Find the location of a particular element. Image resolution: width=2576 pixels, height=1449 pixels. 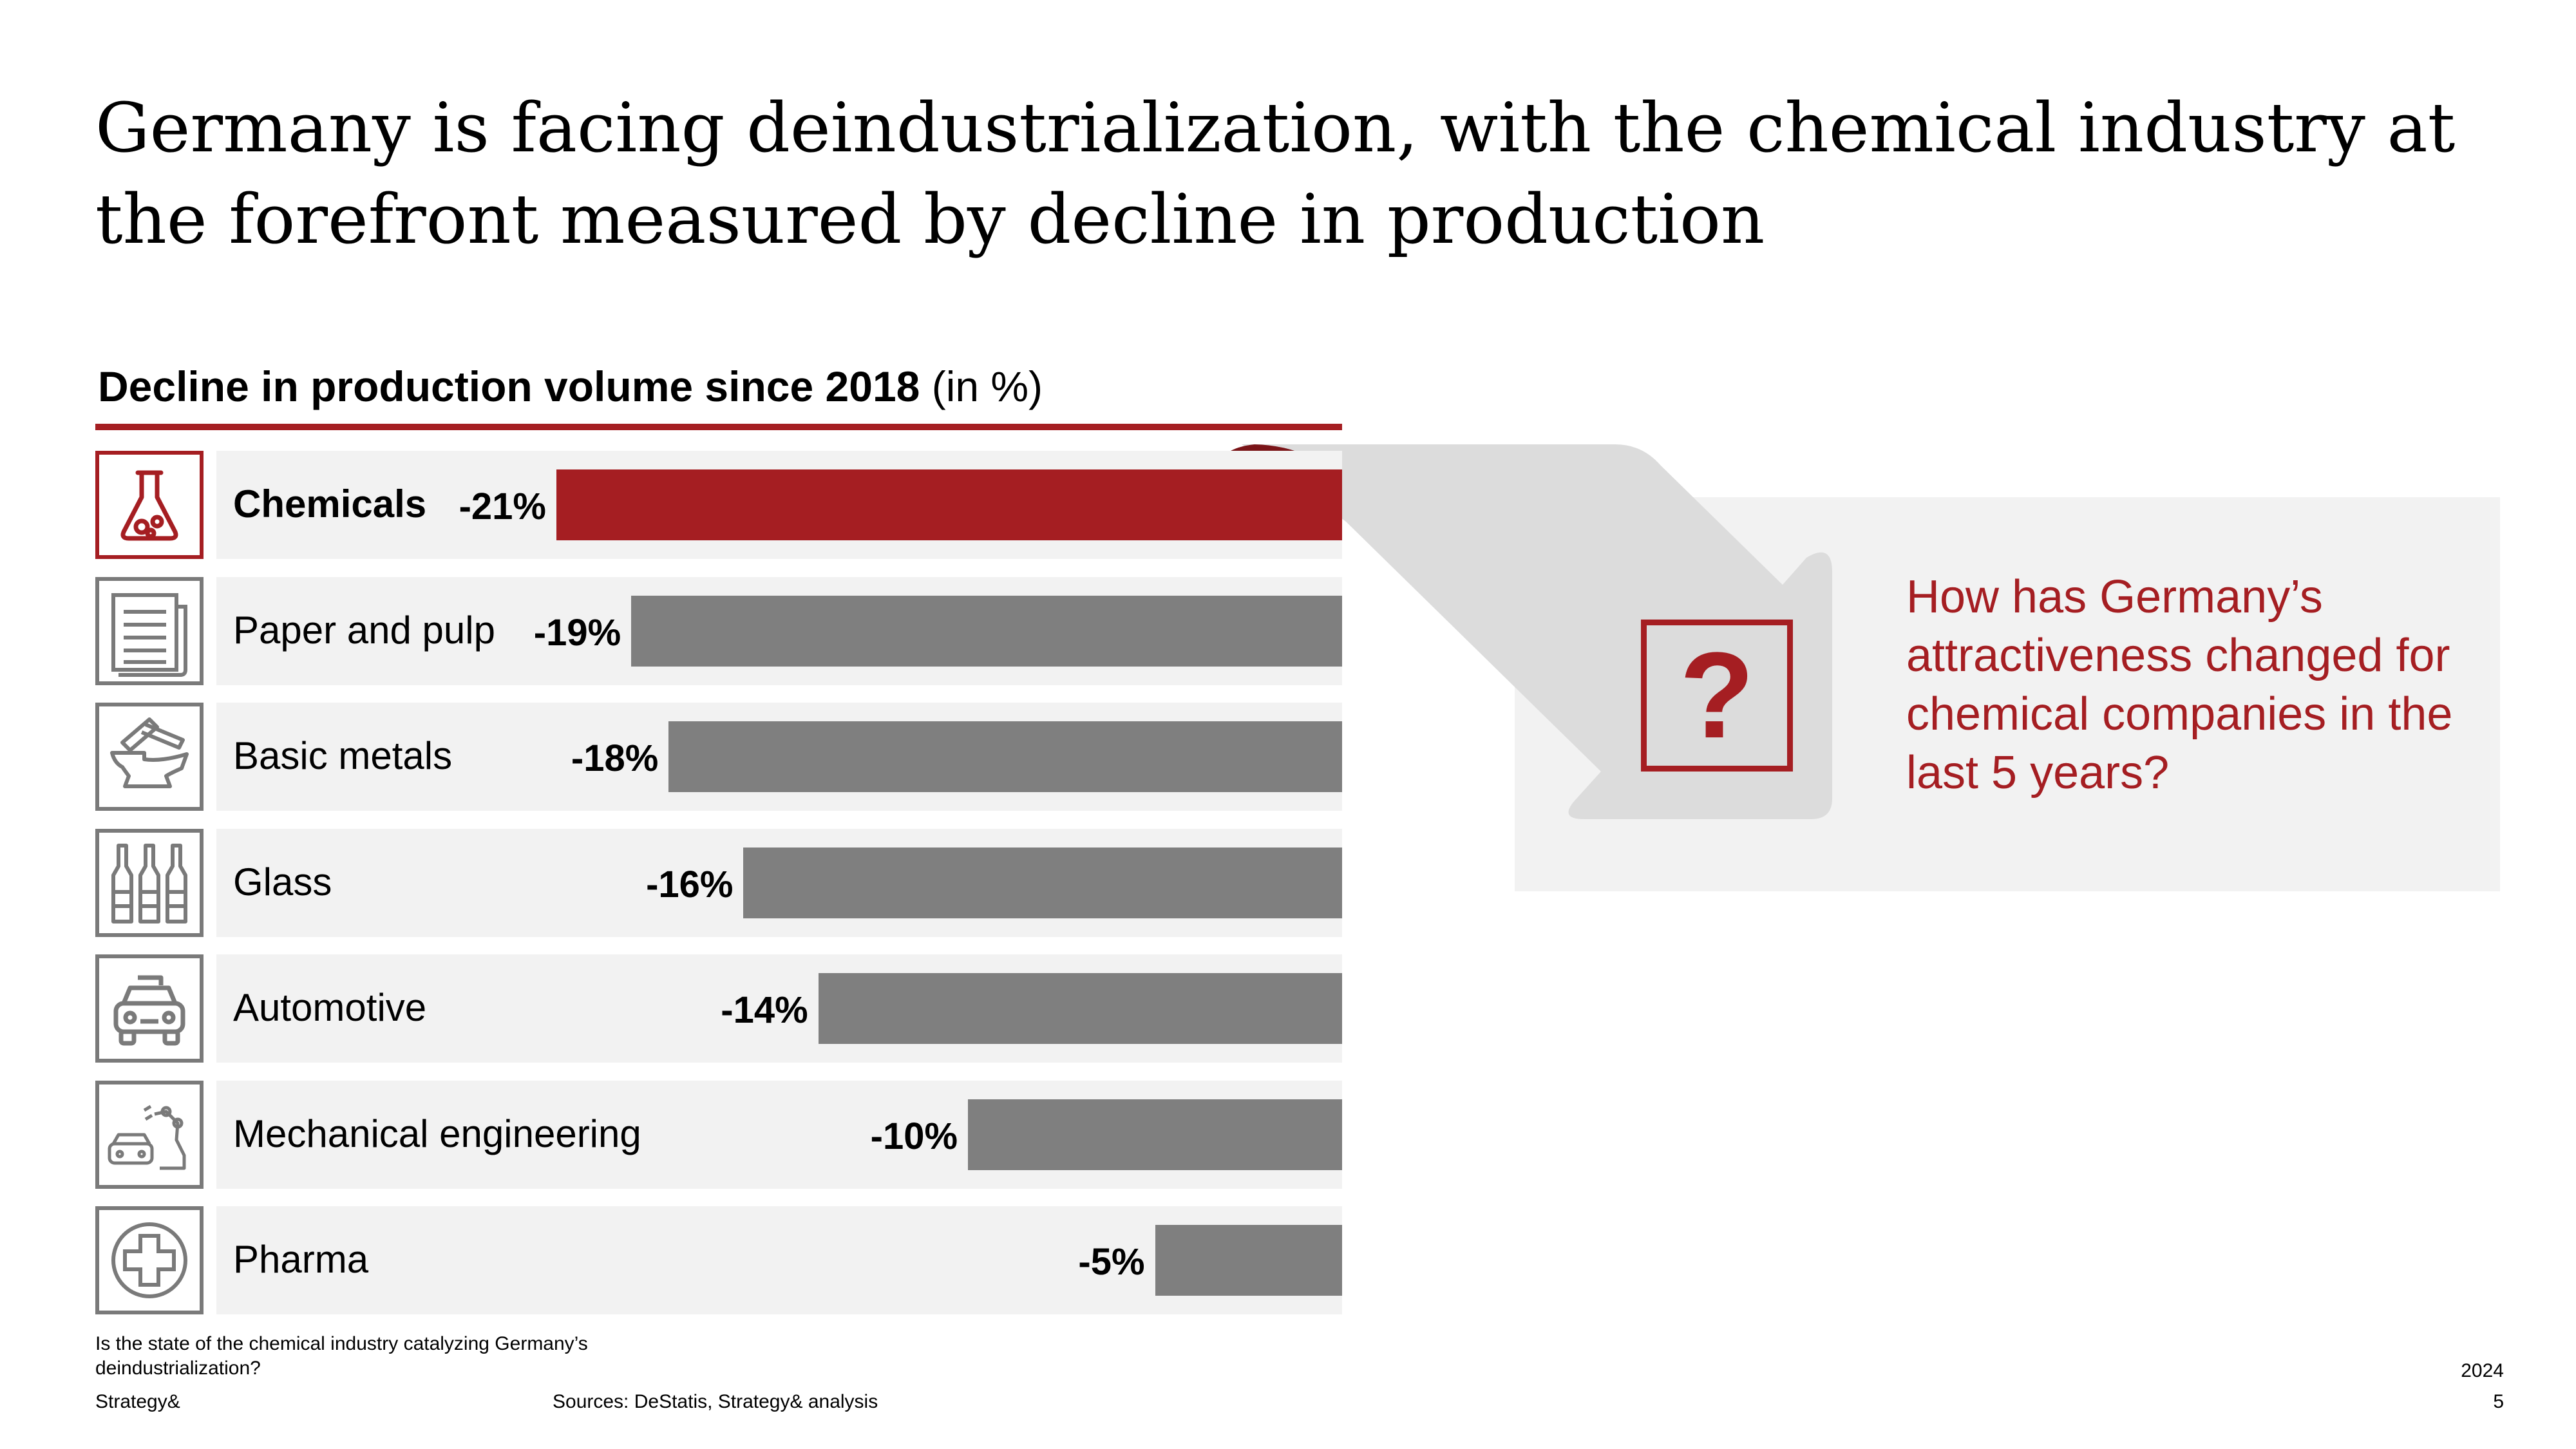

value-label: -21% is located at coordinates (502, 507).